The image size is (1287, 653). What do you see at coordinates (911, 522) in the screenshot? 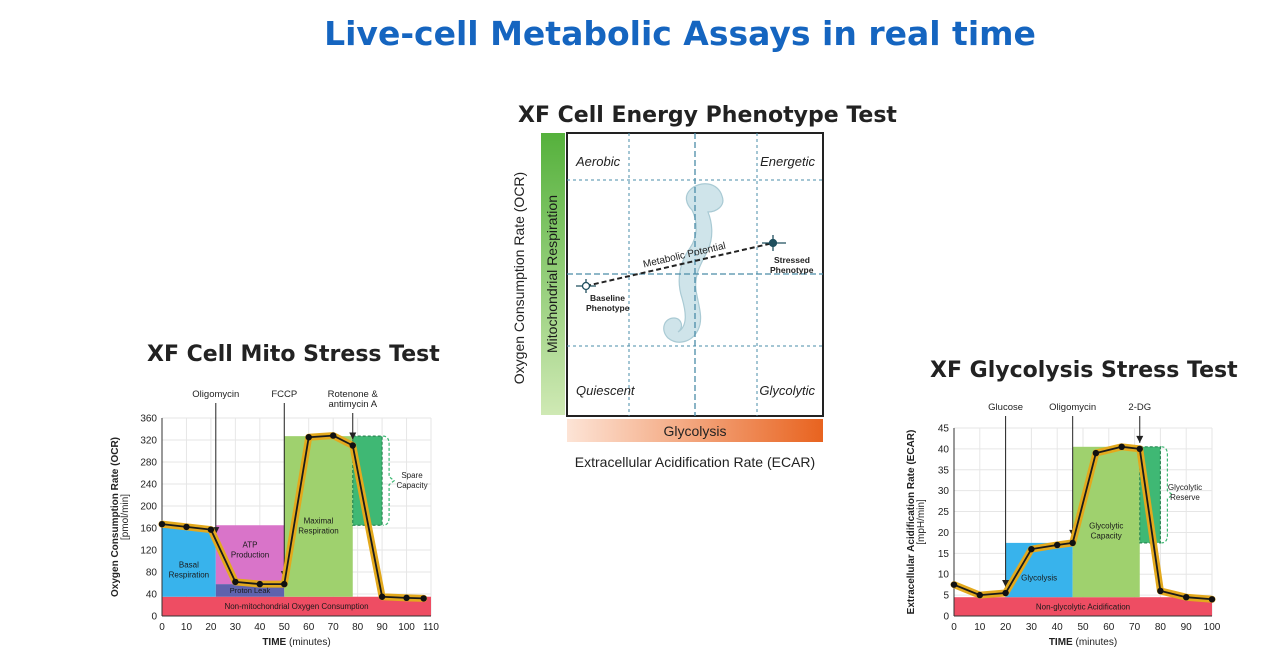
I see `y-axis-label: Extracellular Acidification Rate (ECAR)` at bounding box center [911, 522].